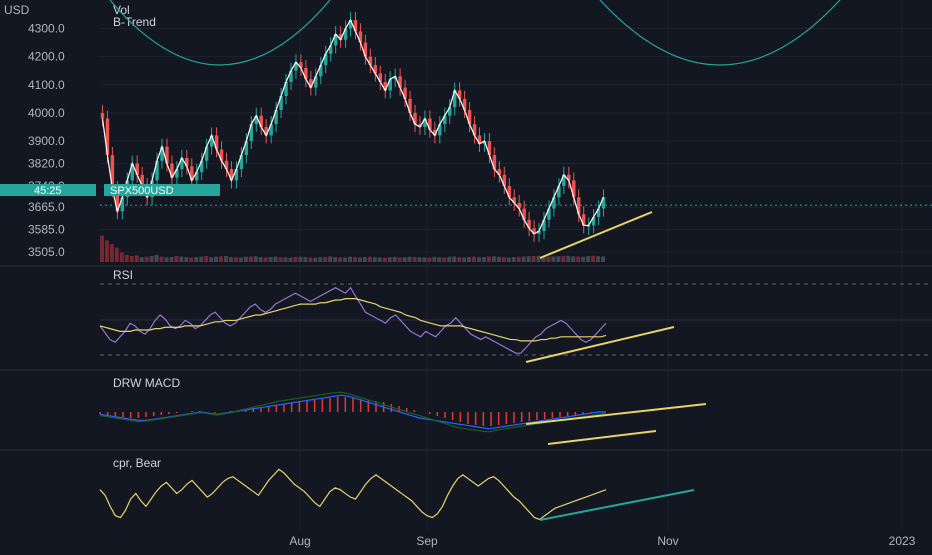 This screenshot has height=555, width=932. Describe the element at coordinates (902, 541) in the screenshot. I see `x-label-2023: 2023` at that location.